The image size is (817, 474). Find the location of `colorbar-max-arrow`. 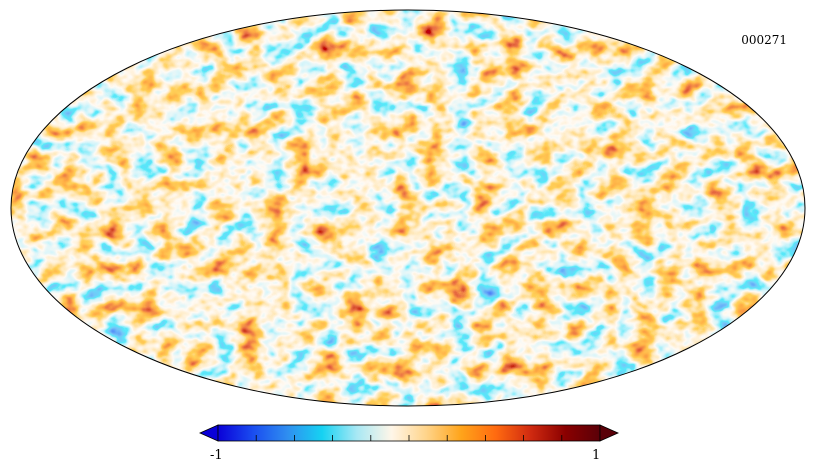

colorbar-max-arrow is located at coordinates (609, 433).